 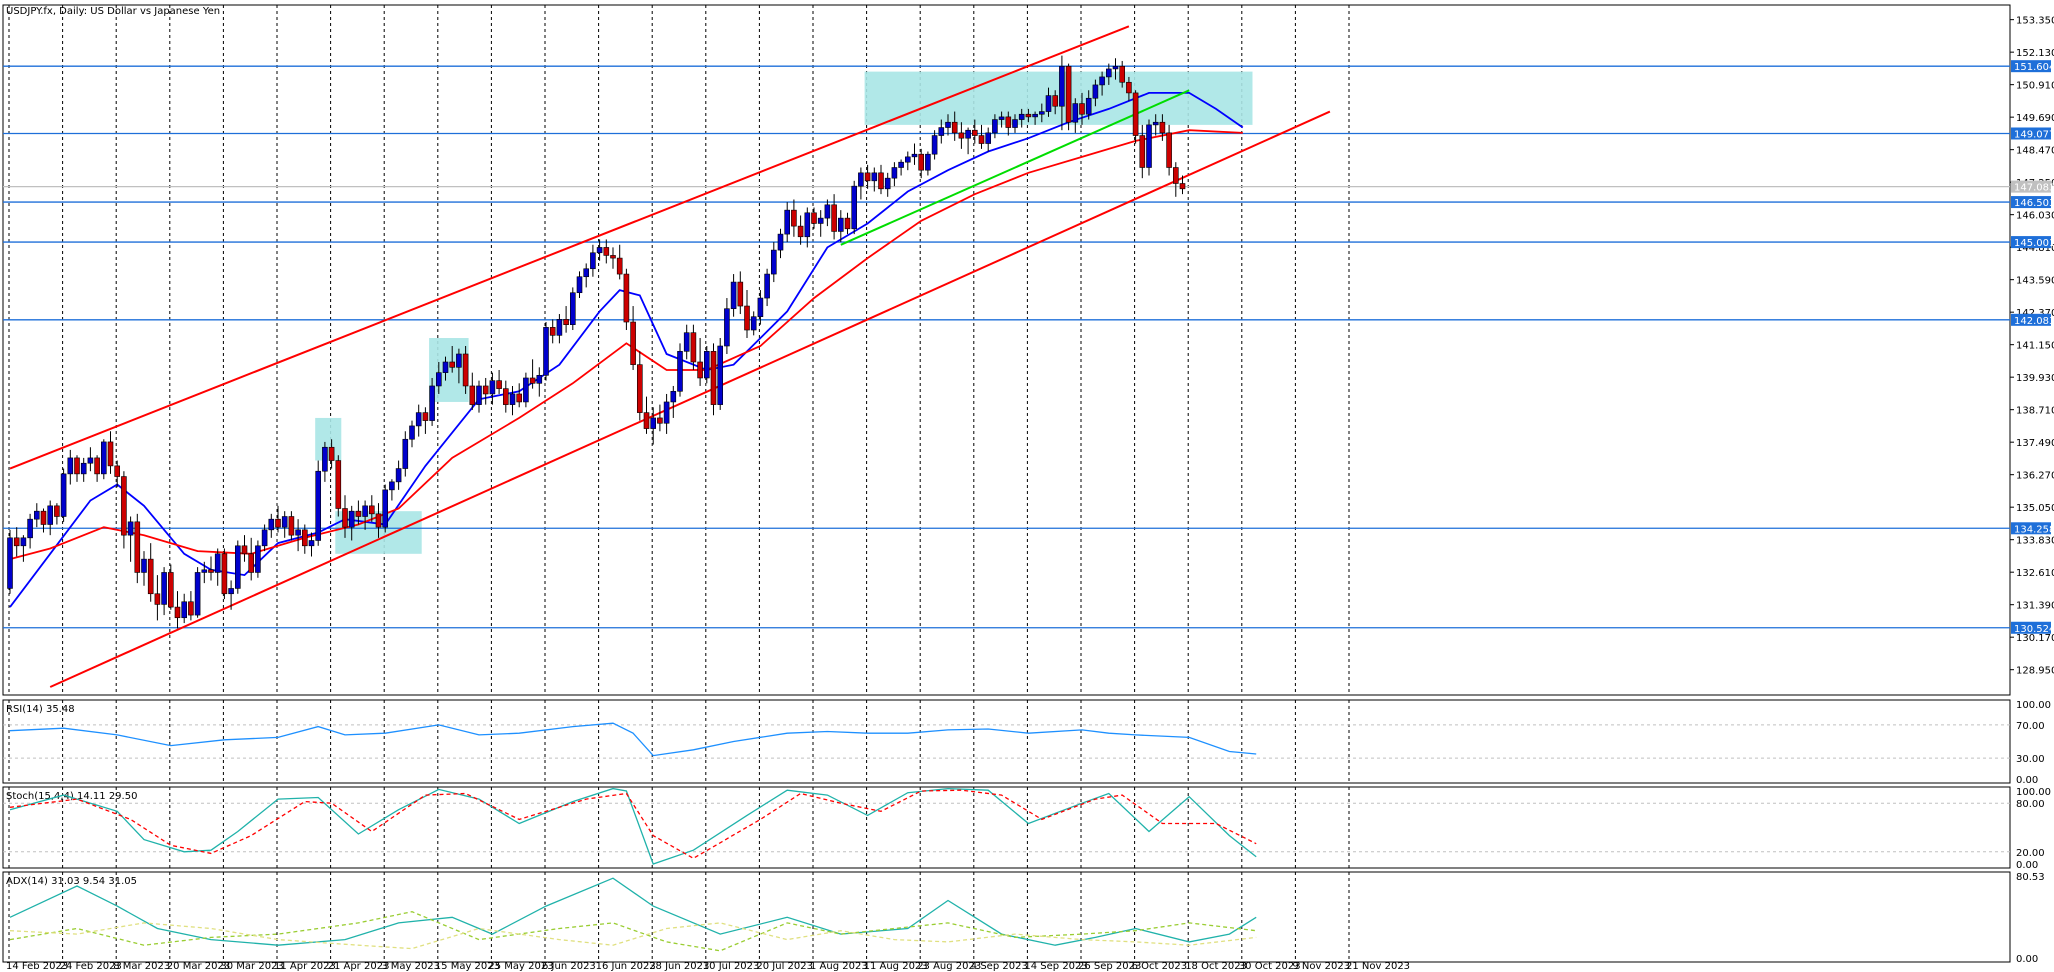 I want to click on x-tick-label: 30 Mar 2023, so click(x=251, y=966).